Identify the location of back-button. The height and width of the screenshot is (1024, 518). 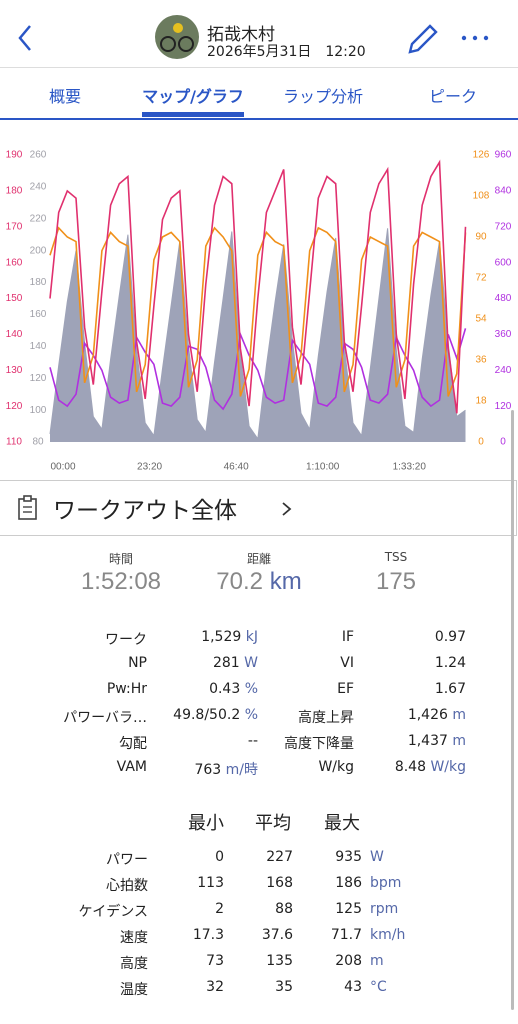
(26, 38).